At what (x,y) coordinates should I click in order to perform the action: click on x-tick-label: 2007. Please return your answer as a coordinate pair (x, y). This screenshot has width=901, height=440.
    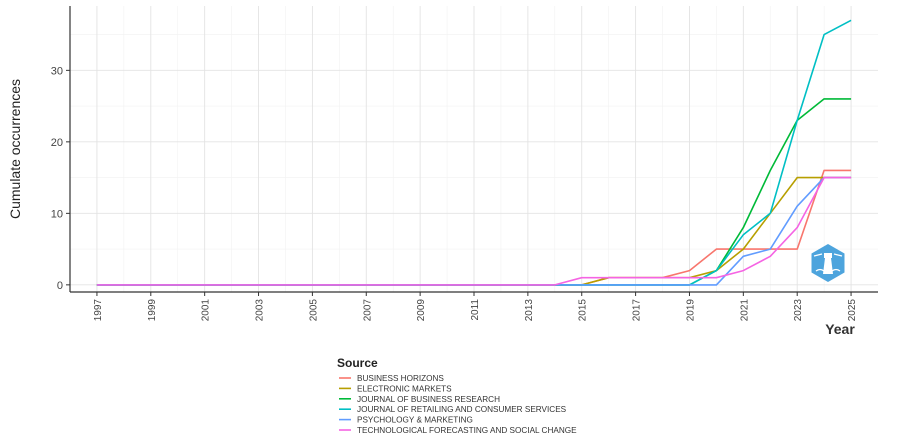
    Looking at the image, I should click on (367, 310).